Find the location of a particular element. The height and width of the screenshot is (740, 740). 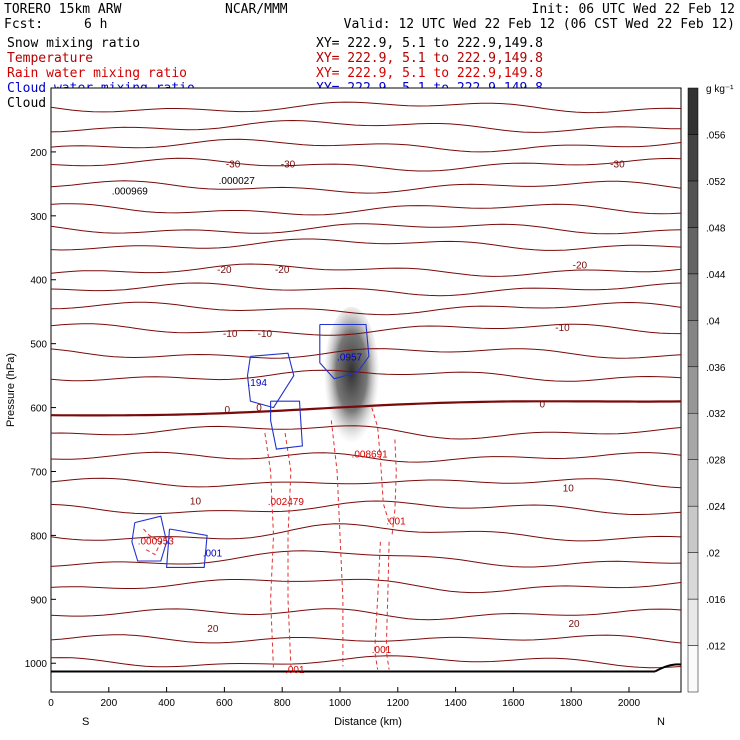

terrain-rise is located at coordinates (668, 668).